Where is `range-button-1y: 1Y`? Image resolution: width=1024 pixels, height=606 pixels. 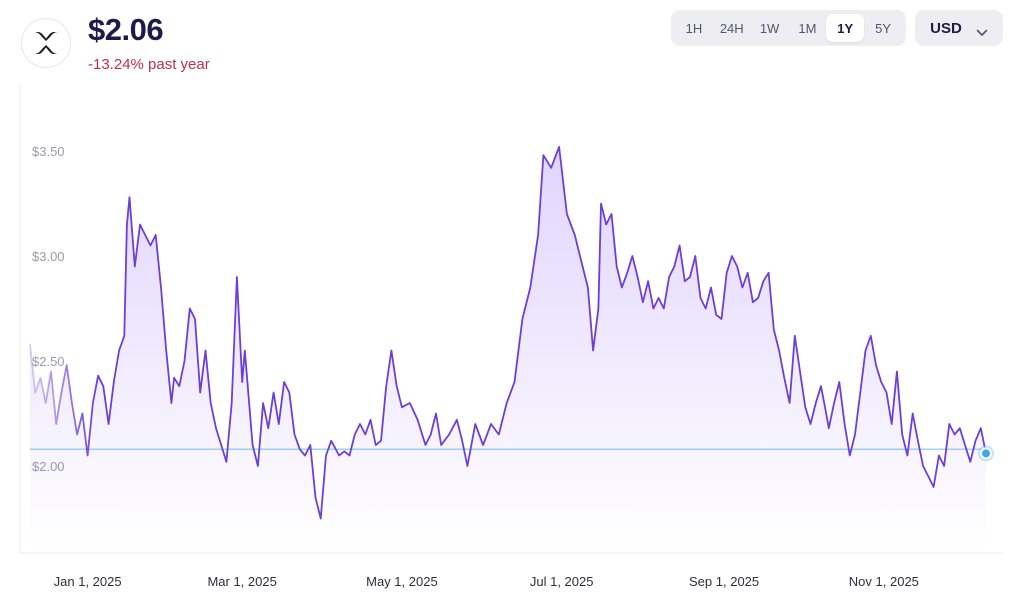 range-button-1y: 1Y is located at coordinates (845, 28).